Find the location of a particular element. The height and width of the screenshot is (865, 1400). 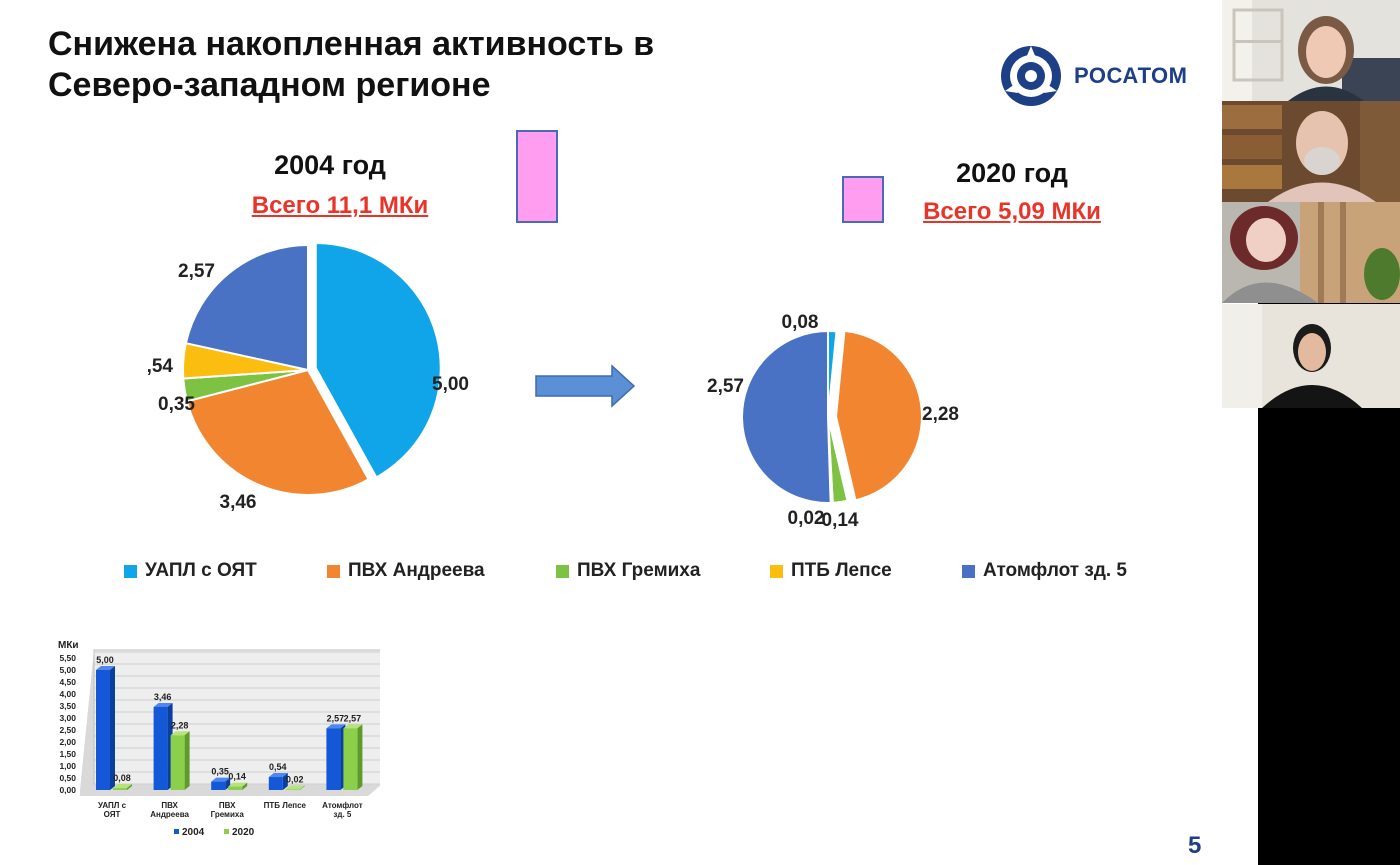

participant-1-image is located at coordinates (1311, 50).